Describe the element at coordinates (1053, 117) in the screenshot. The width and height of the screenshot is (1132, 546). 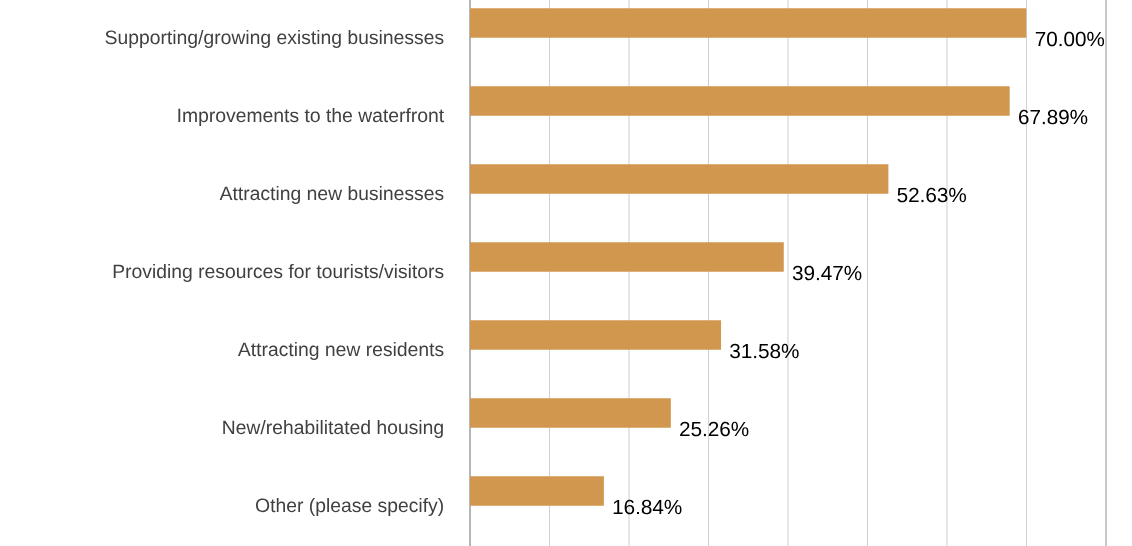
I see `data-label: 67.89%` at that location.